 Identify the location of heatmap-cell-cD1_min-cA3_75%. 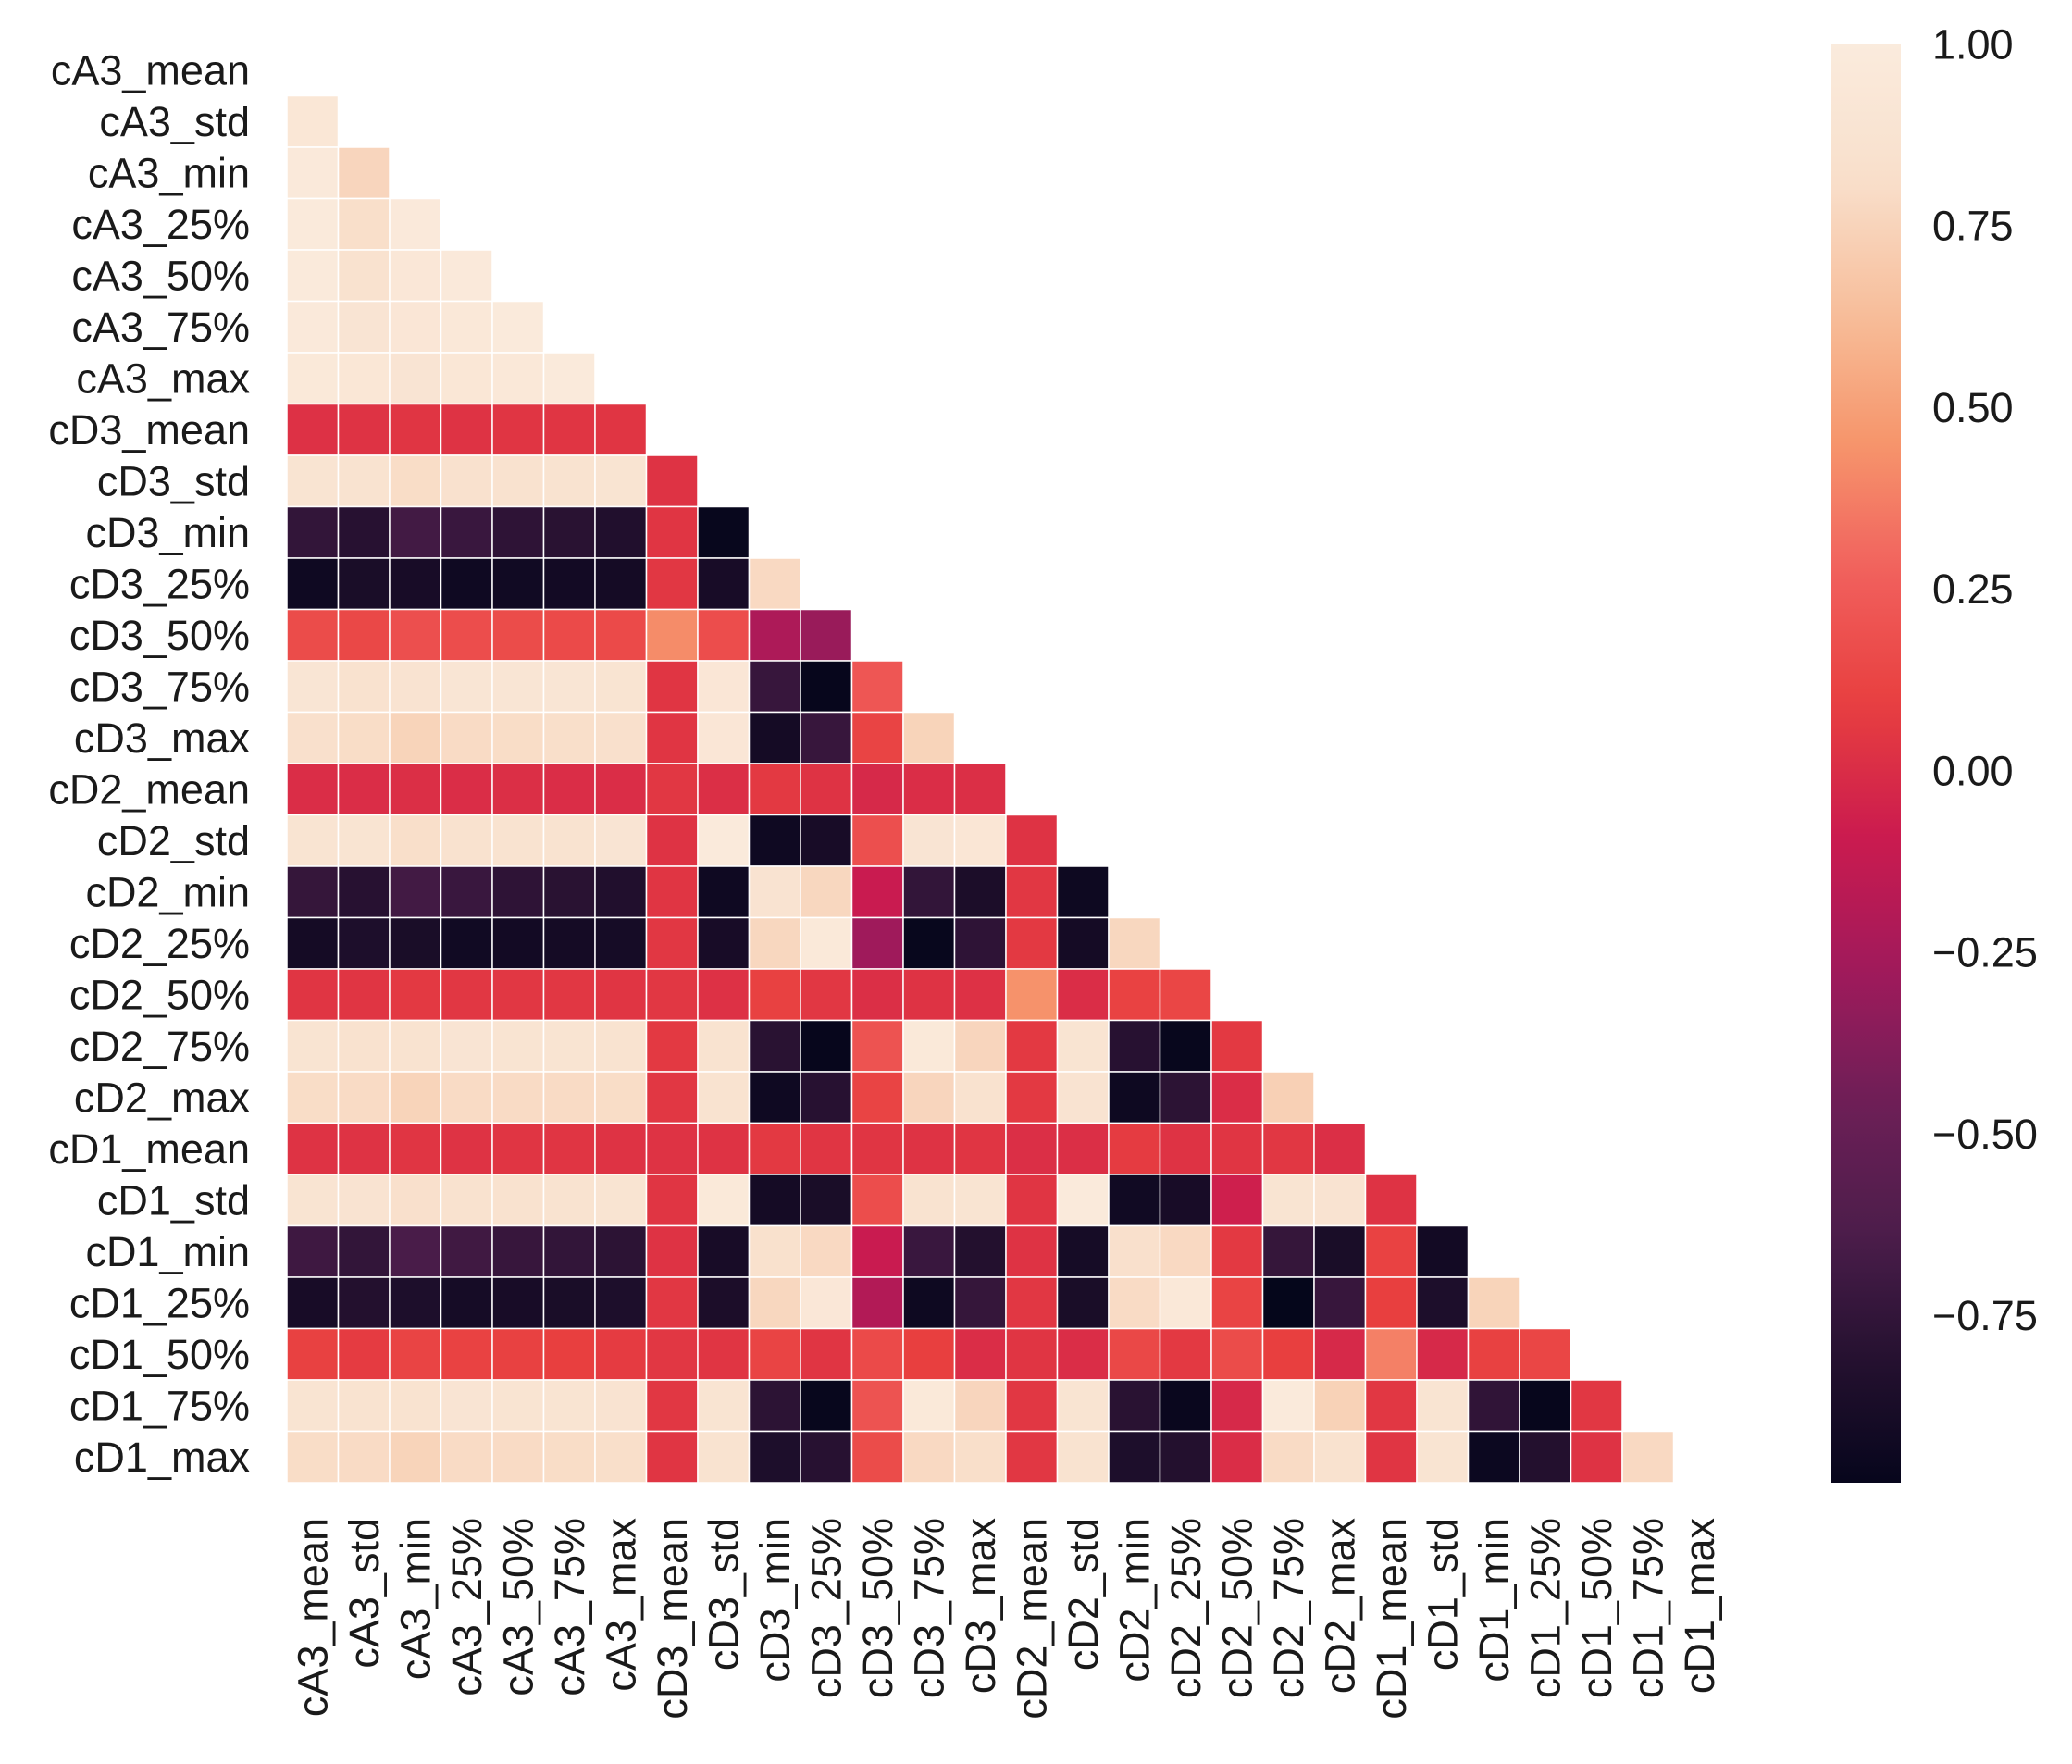
(569, 1251).